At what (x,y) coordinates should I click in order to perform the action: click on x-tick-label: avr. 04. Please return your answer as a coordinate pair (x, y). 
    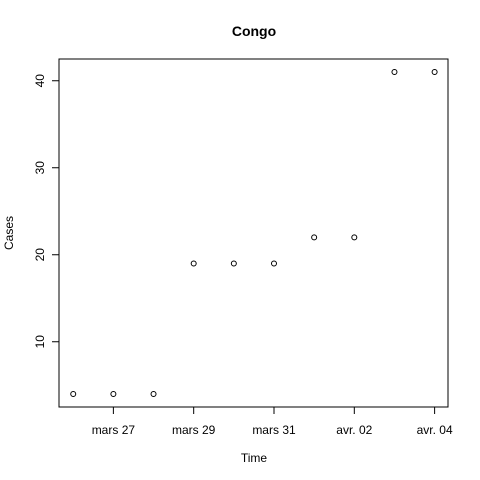
    Looking at the image, I should click on (435, 430).